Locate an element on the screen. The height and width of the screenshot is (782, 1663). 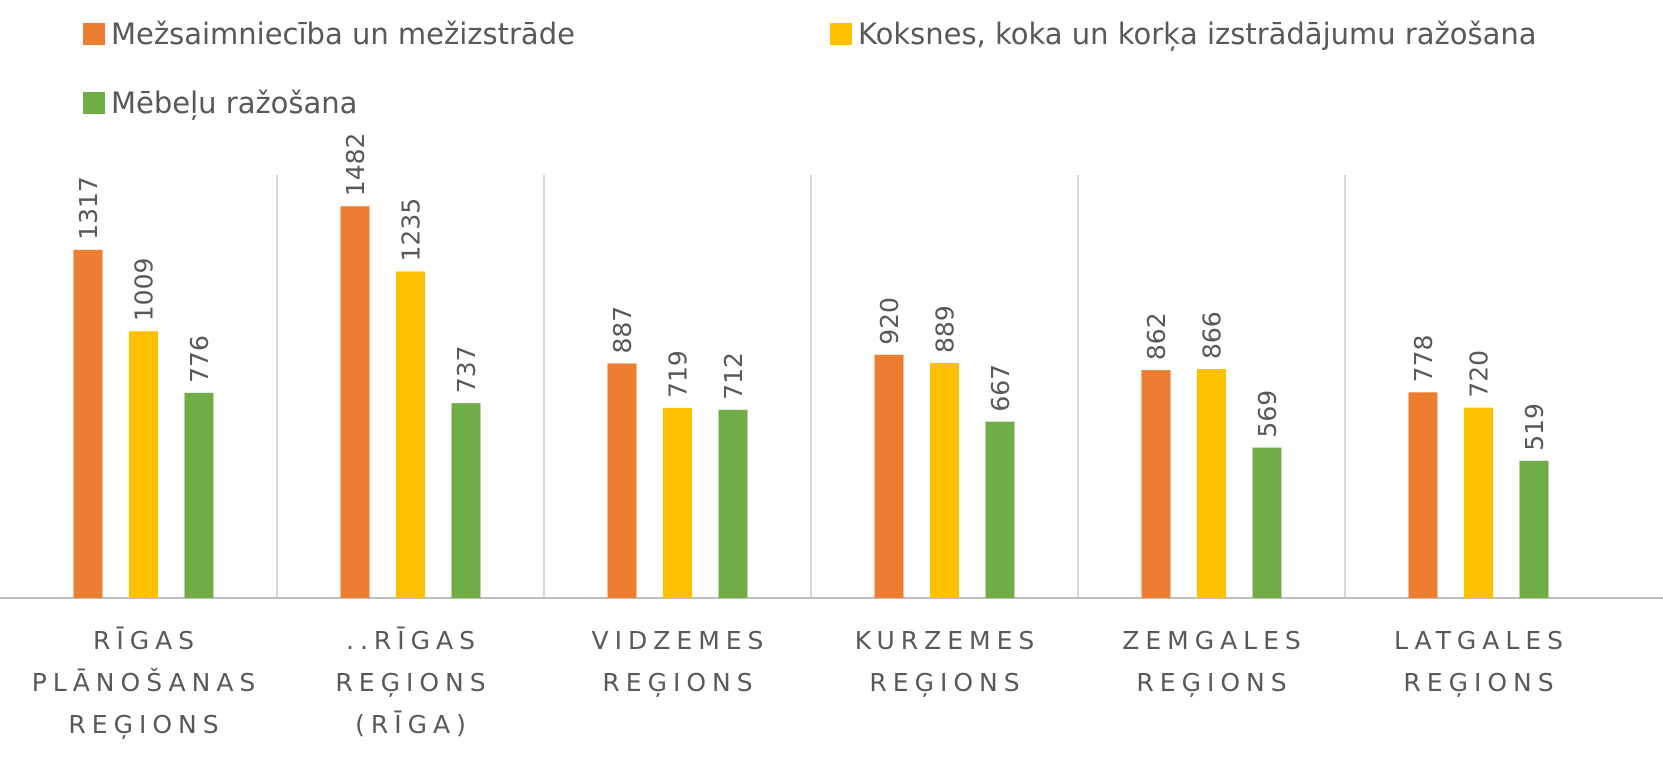
data-label: 737 is located at coordinates (466, 369).